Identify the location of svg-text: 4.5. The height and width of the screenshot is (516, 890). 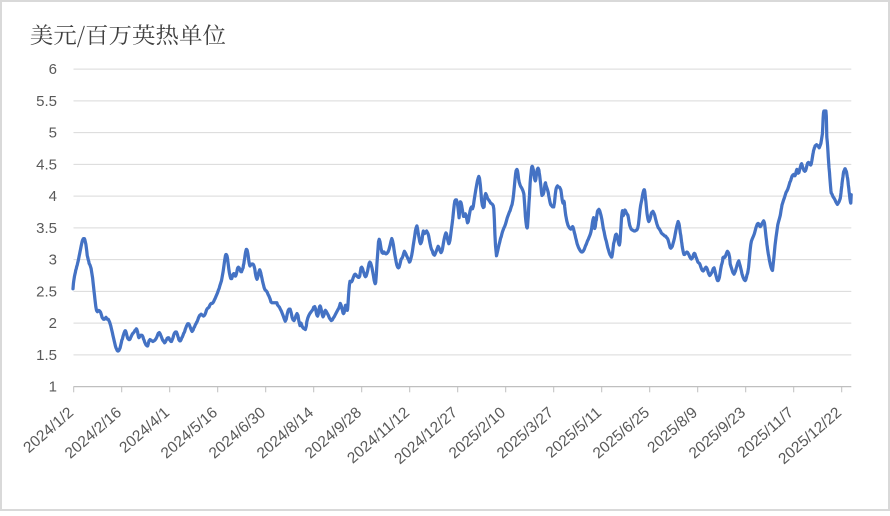
(46, 164).